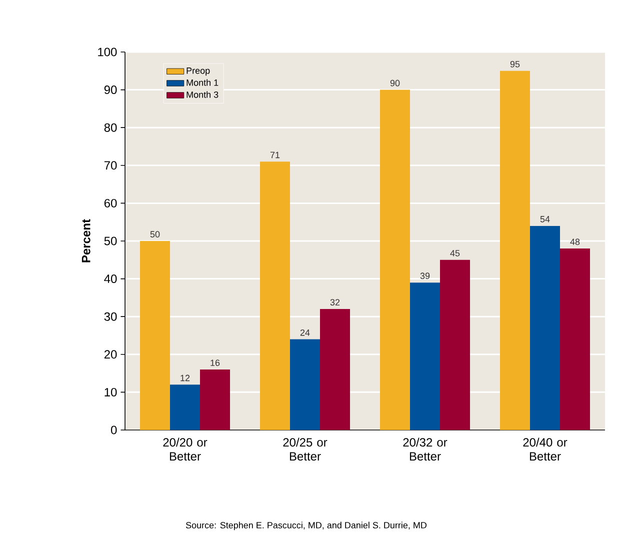 The width and height of the screenshot is (632, 540). Describe the element at coordinates (425, 449) in the screenshot. I see `x-tick-label: 20/32 or Better` at that location.